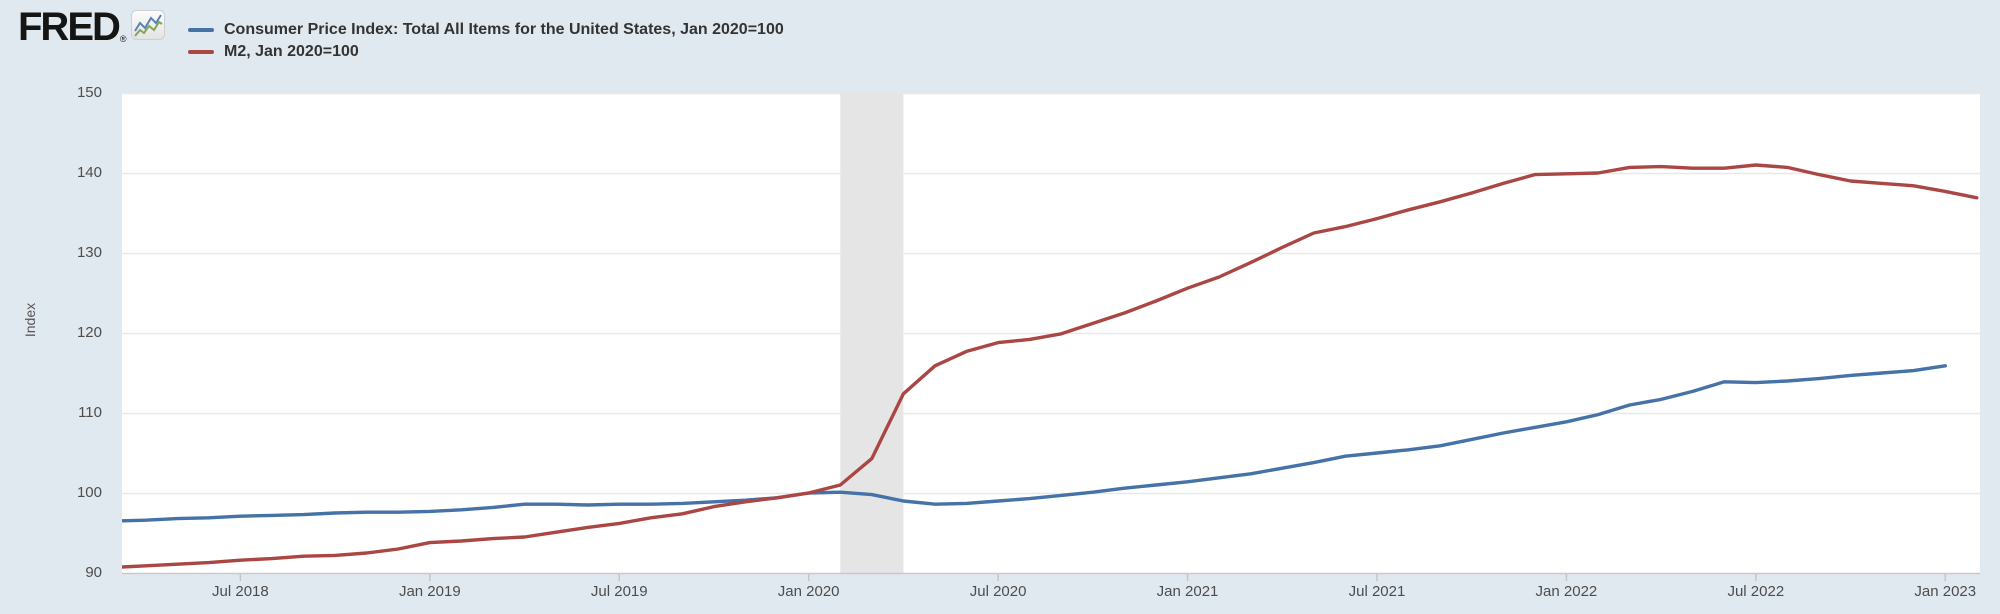 The image size is (2000, 614). Describe the element at coordinates (998, 591) in the screenshot. I see `x-tick-label: Jul 2020` at that location.